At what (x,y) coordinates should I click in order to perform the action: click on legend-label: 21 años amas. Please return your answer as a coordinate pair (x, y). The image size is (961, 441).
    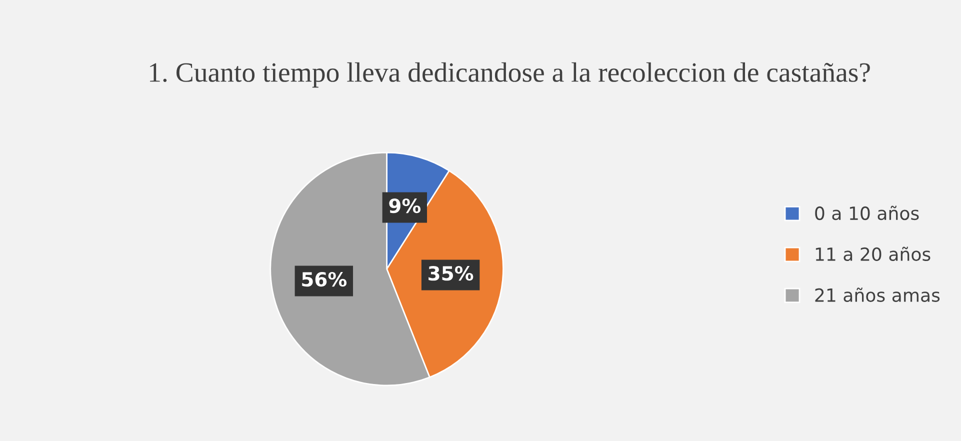
    Looking at the image, I should click on (877, 295).